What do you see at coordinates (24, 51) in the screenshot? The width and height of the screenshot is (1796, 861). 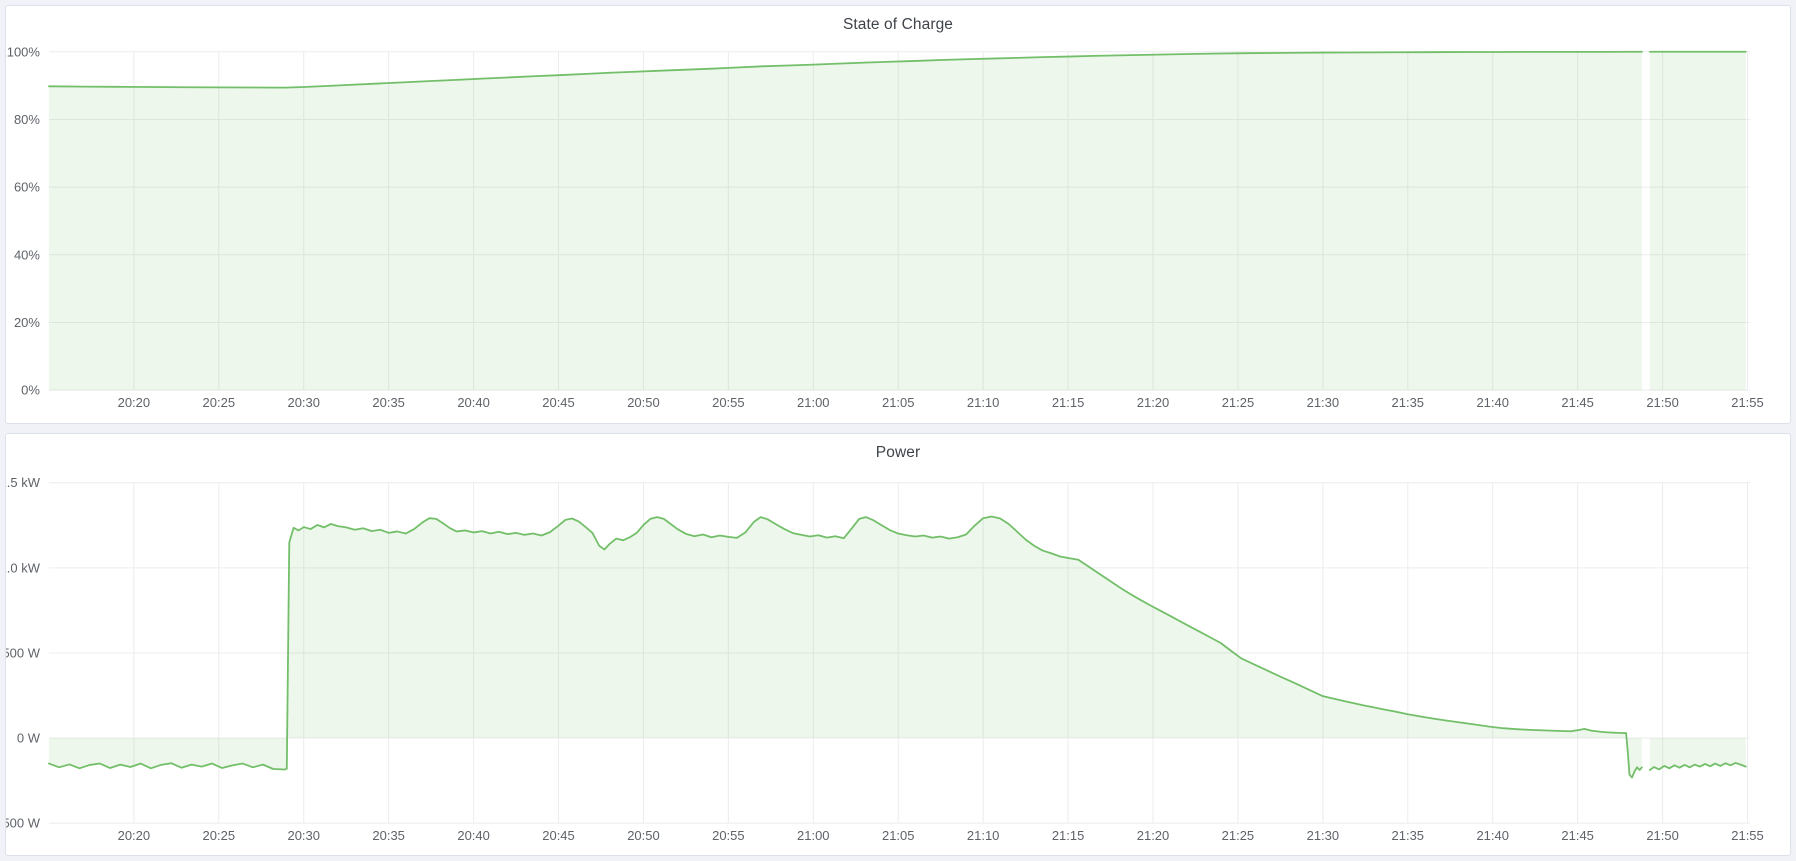 I see `y-axis-tick-label: 100%` at bounding box center [24, 51].